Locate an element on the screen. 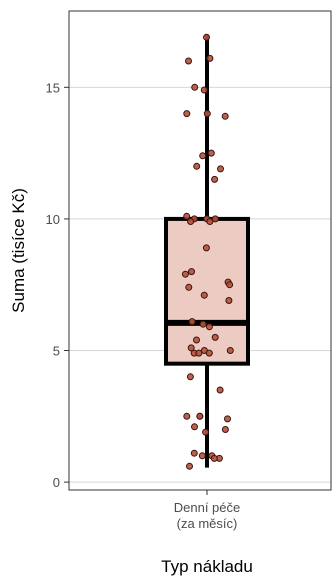  x-axis-ticks: Denní péče(za měsíc) is located at coordinates (207, 510).